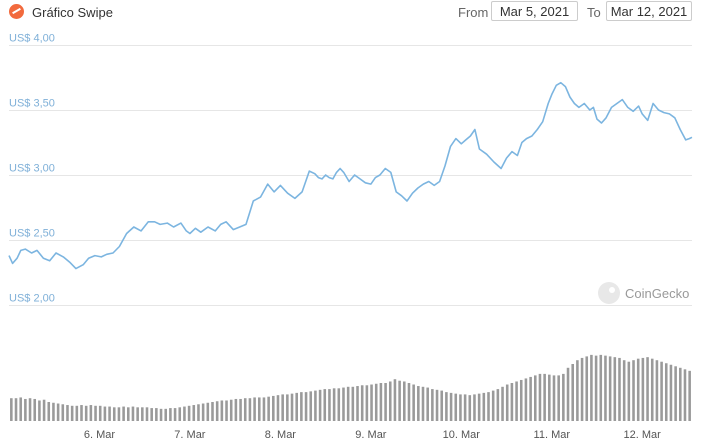  I want to click on x-tick-label: 10. Mar, so click(462, 435).